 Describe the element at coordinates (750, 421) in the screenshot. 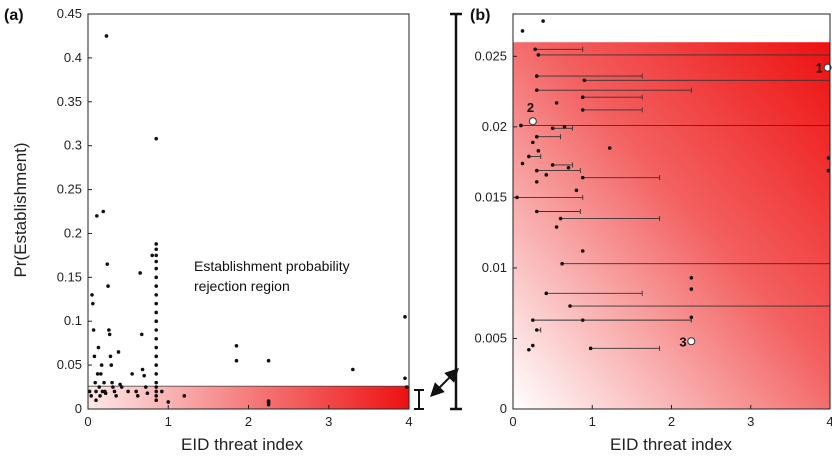

I see `x-tick-label-b: 3` at that location.